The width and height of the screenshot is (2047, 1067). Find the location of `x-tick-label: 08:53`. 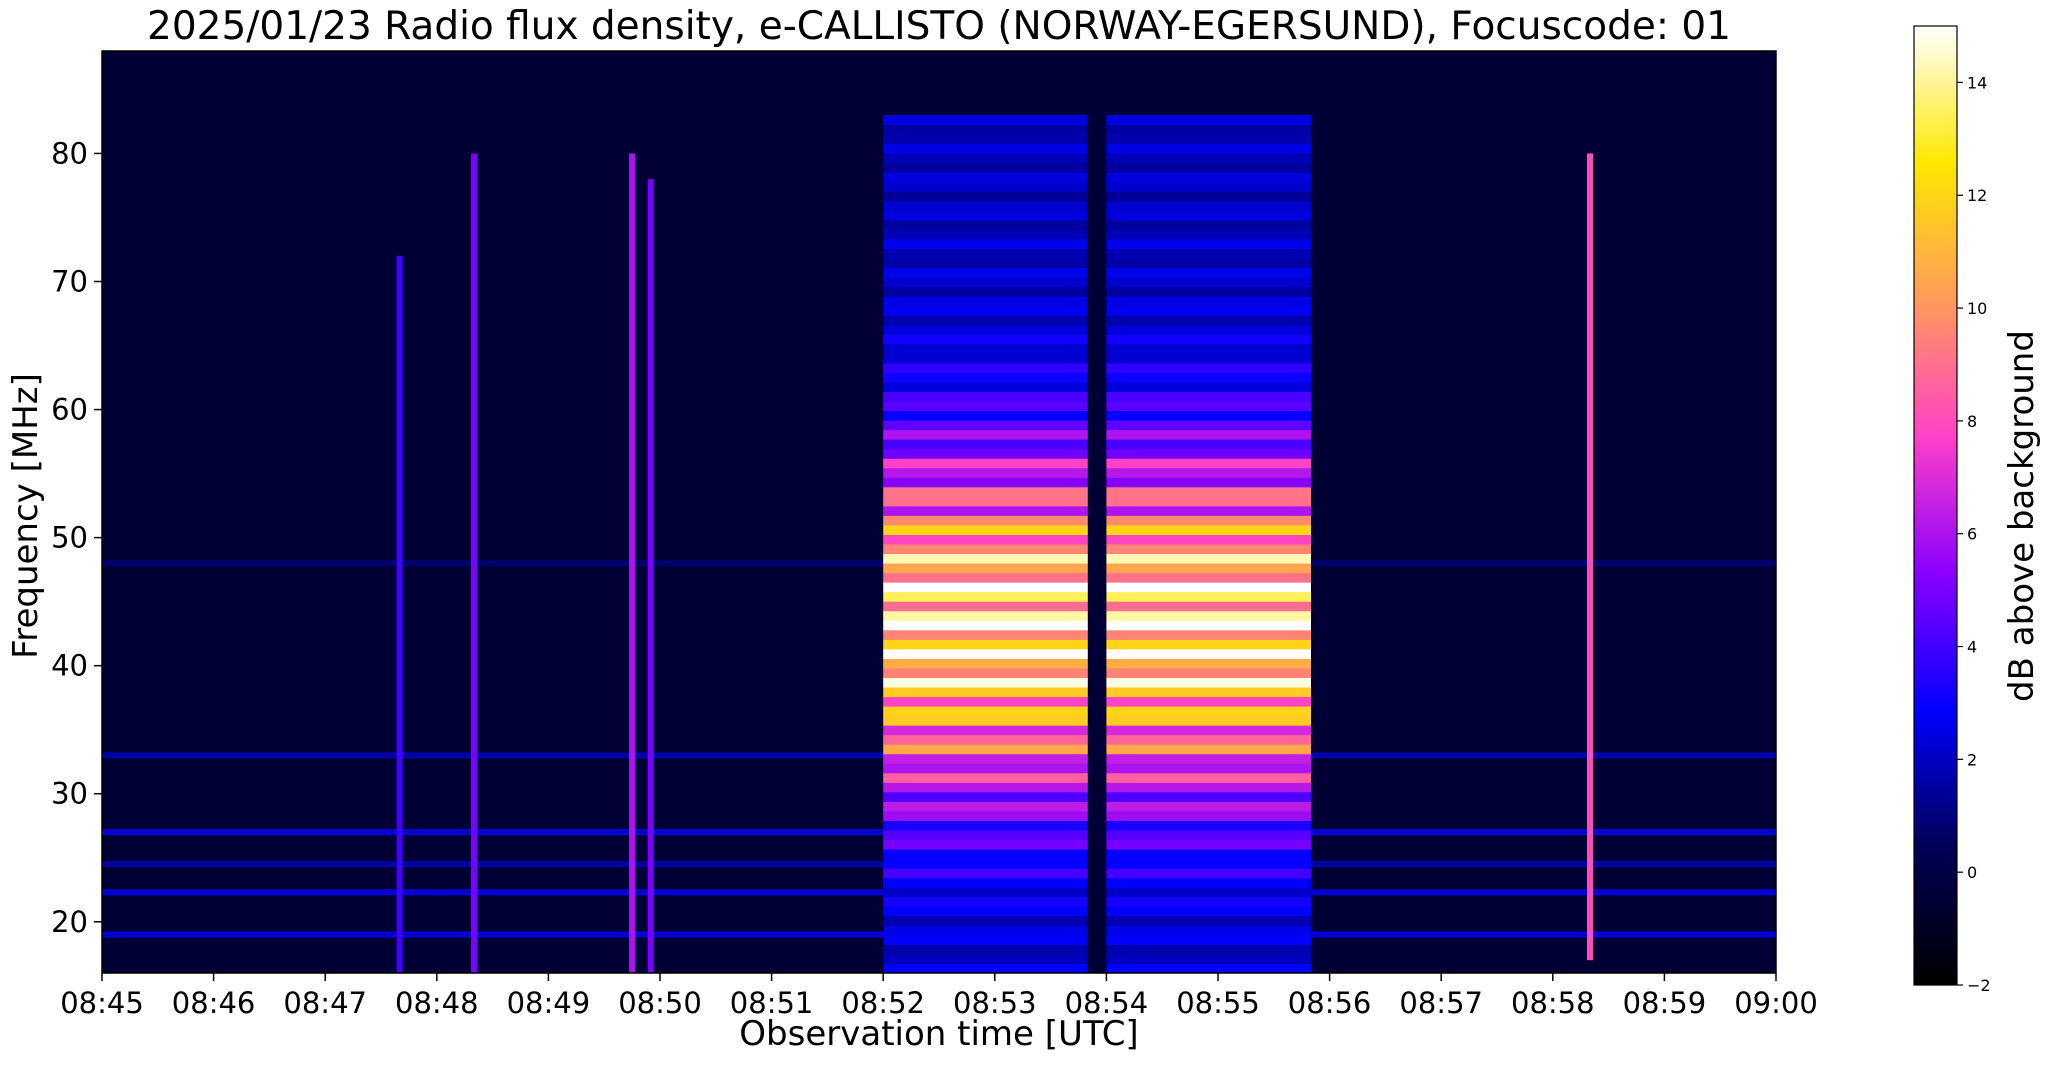

x-tick-label: 08:53 is located at coordinates (995, 1003).